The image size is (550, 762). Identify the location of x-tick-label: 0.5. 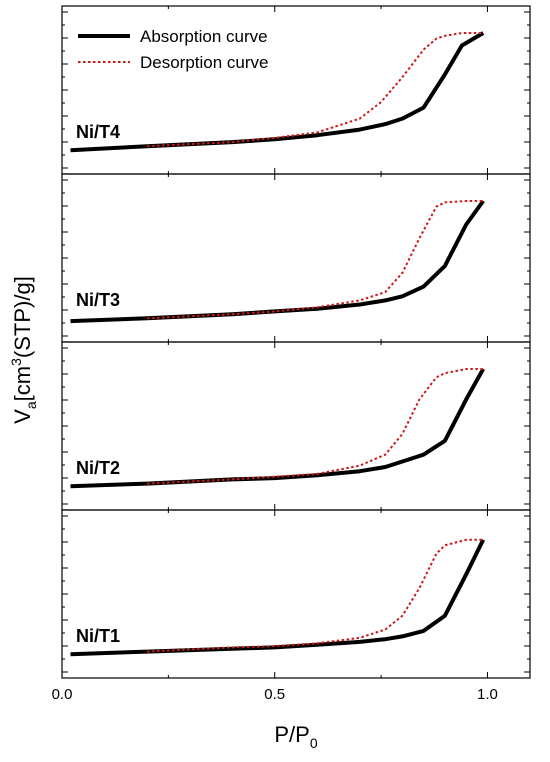
(274, 694).